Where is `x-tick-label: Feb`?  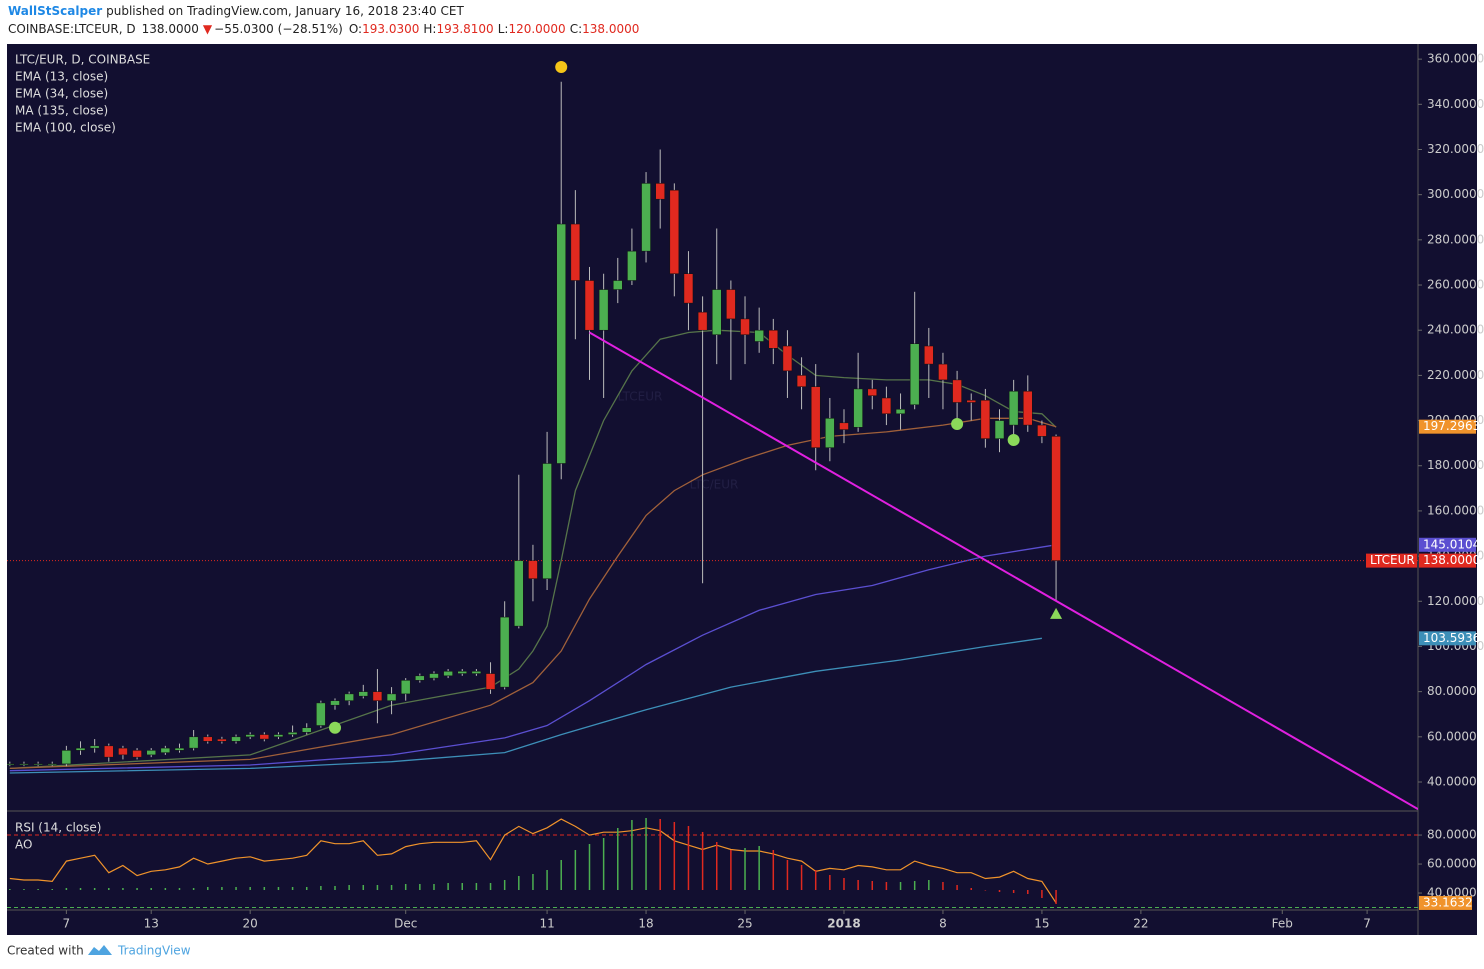 x-tick-label: Feb is located at coordinates (1282, 924).